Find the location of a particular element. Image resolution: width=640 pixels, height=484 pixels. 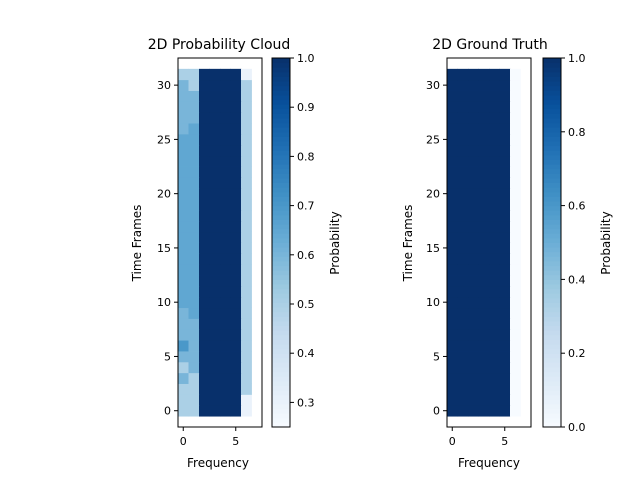

colorbar-tick-label: 0.8 is located at coordinates (577, 132).